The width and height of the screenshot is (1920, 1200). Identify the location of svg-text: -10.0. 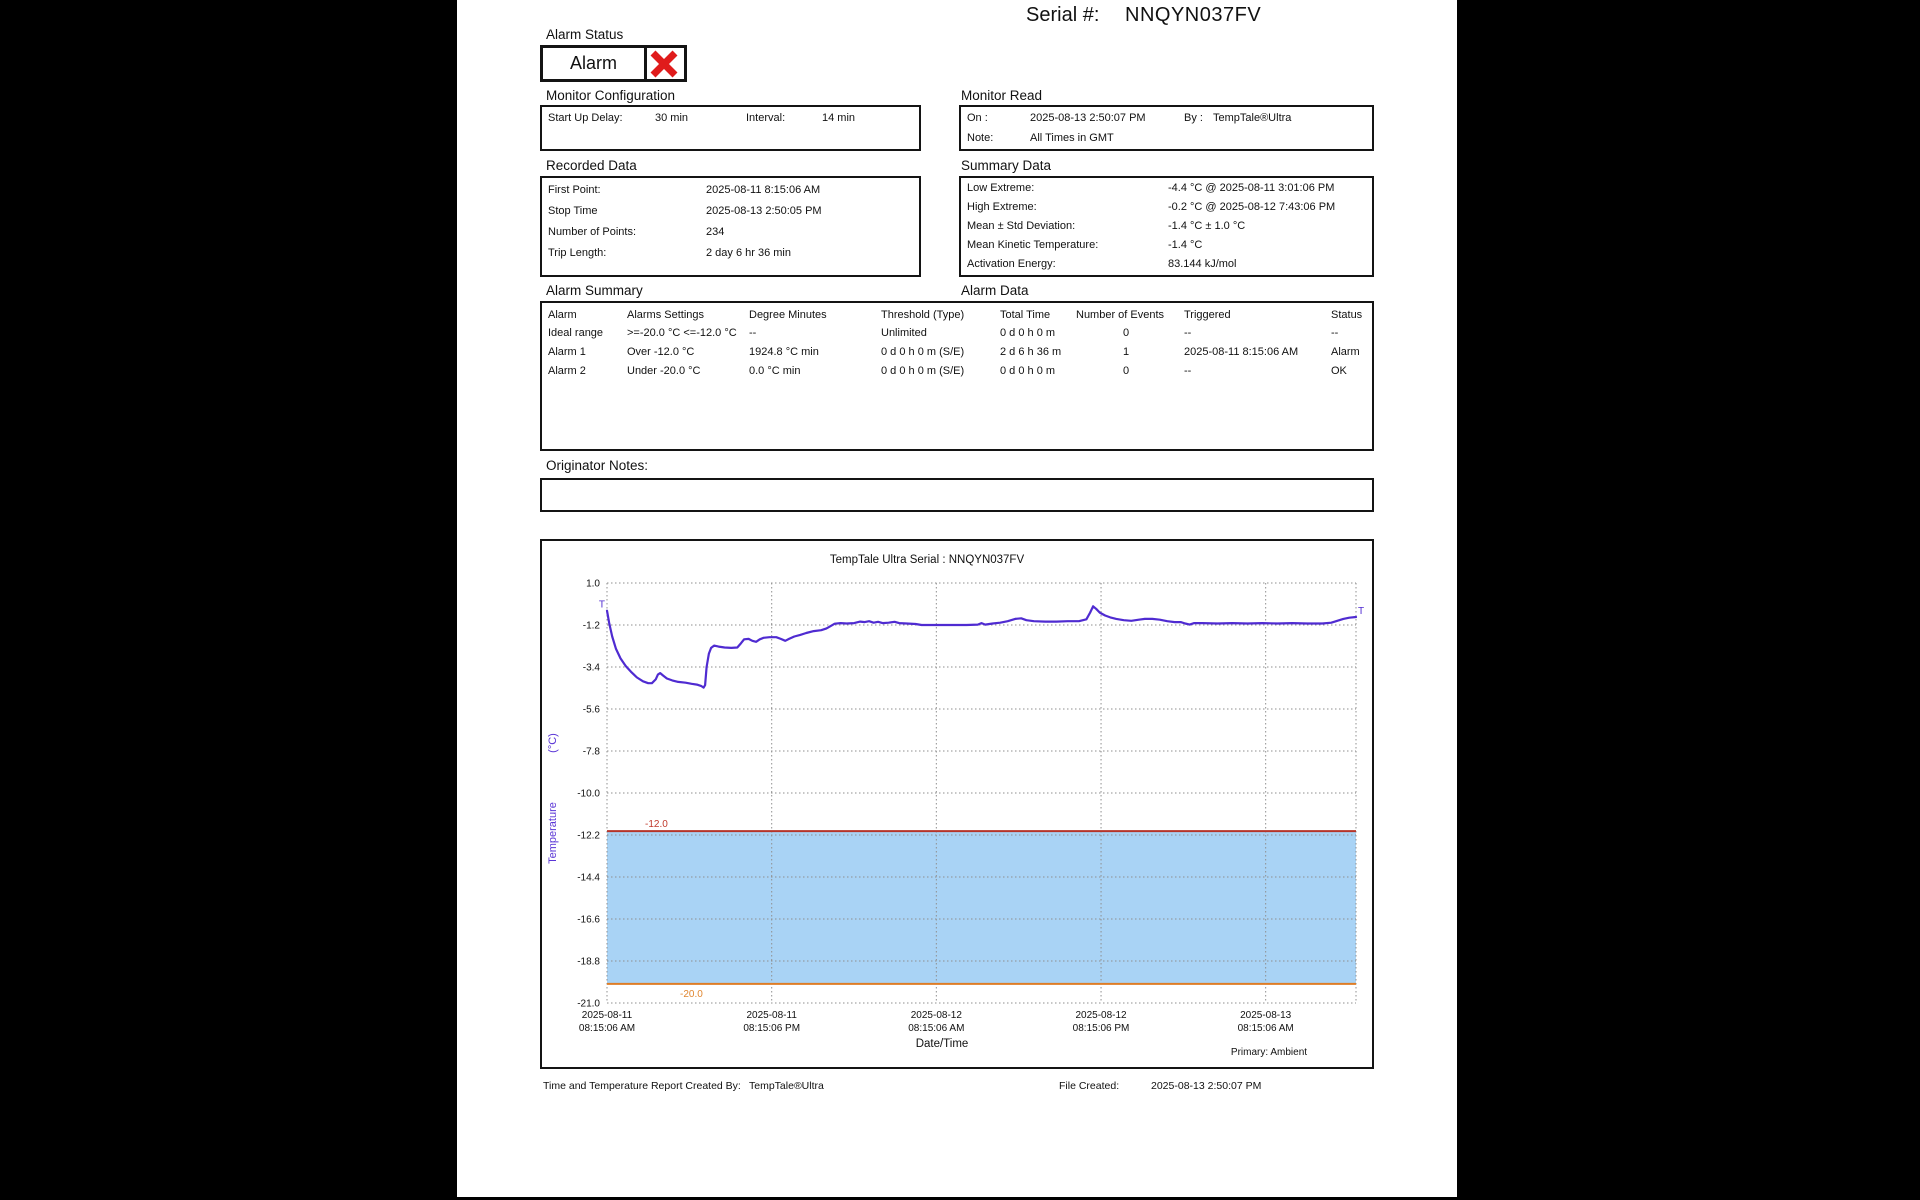
(588, 794).